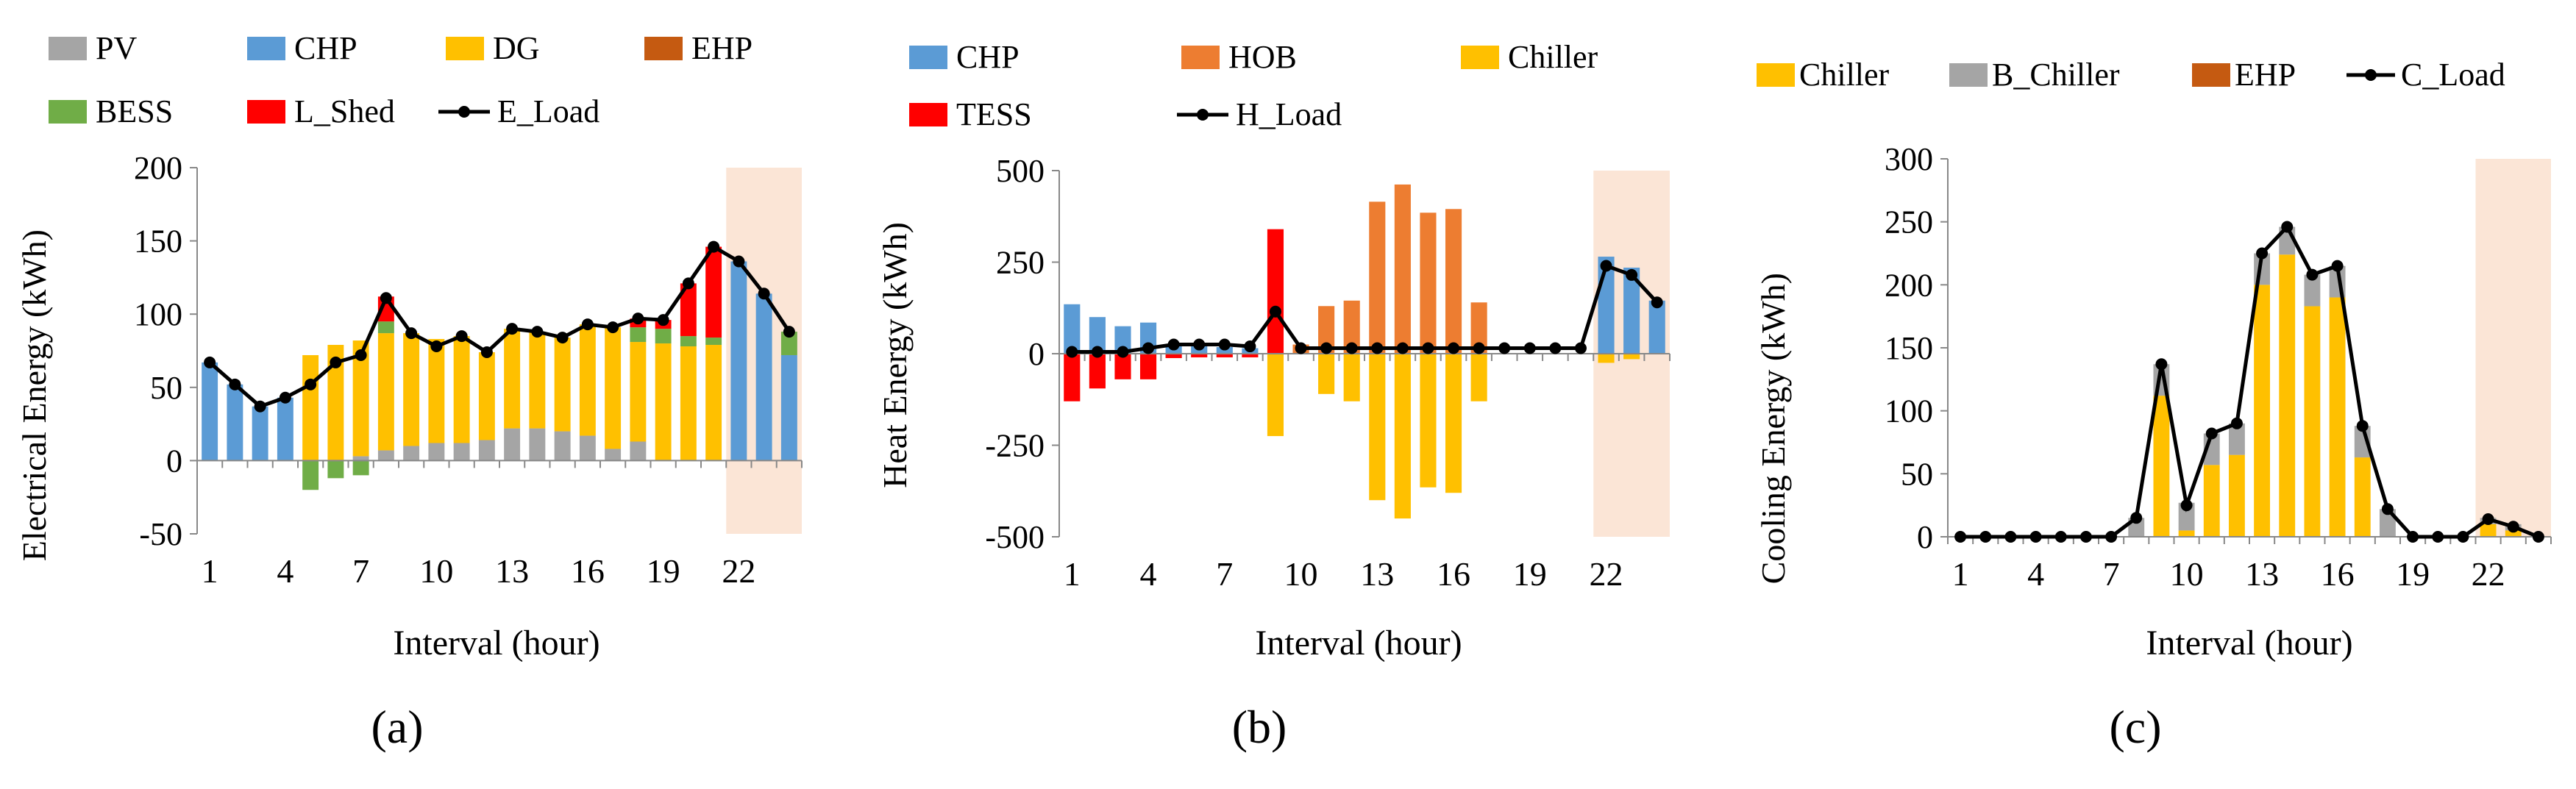  I want to click on legend-label-hob: HOB, so click(1262, 57).